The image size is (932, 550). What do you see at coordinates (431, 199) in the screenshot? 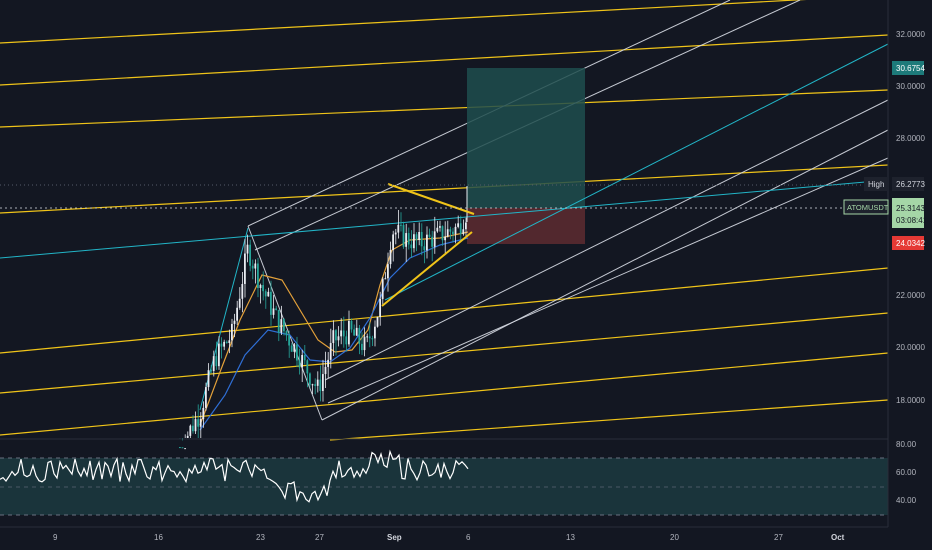
I see `triangle-upper-line` at bounding box center [431, 199].